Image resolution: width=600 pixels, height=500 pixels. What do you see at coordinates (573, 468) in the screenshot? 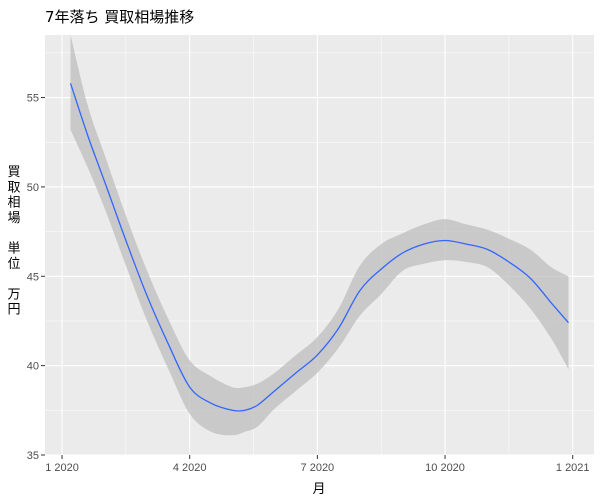
I see `x-tick-label-4: 1 2021` at bounding box center [573, 468].